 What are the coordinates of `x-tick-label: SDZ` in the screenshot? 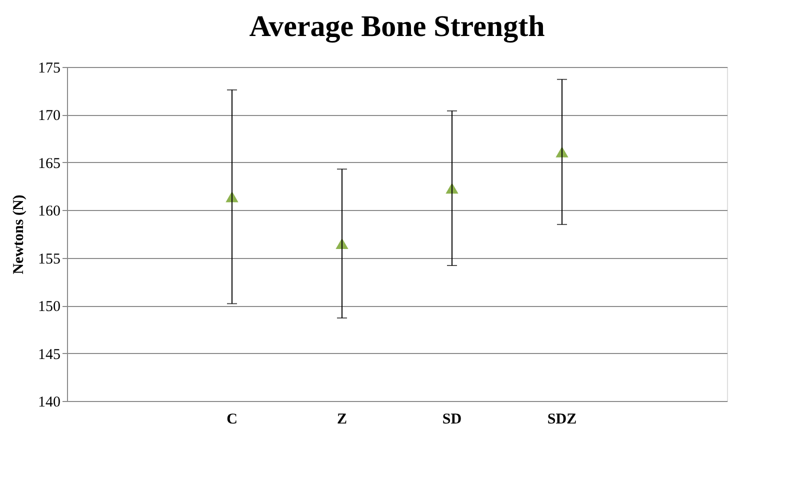 It's located at (562, 420).